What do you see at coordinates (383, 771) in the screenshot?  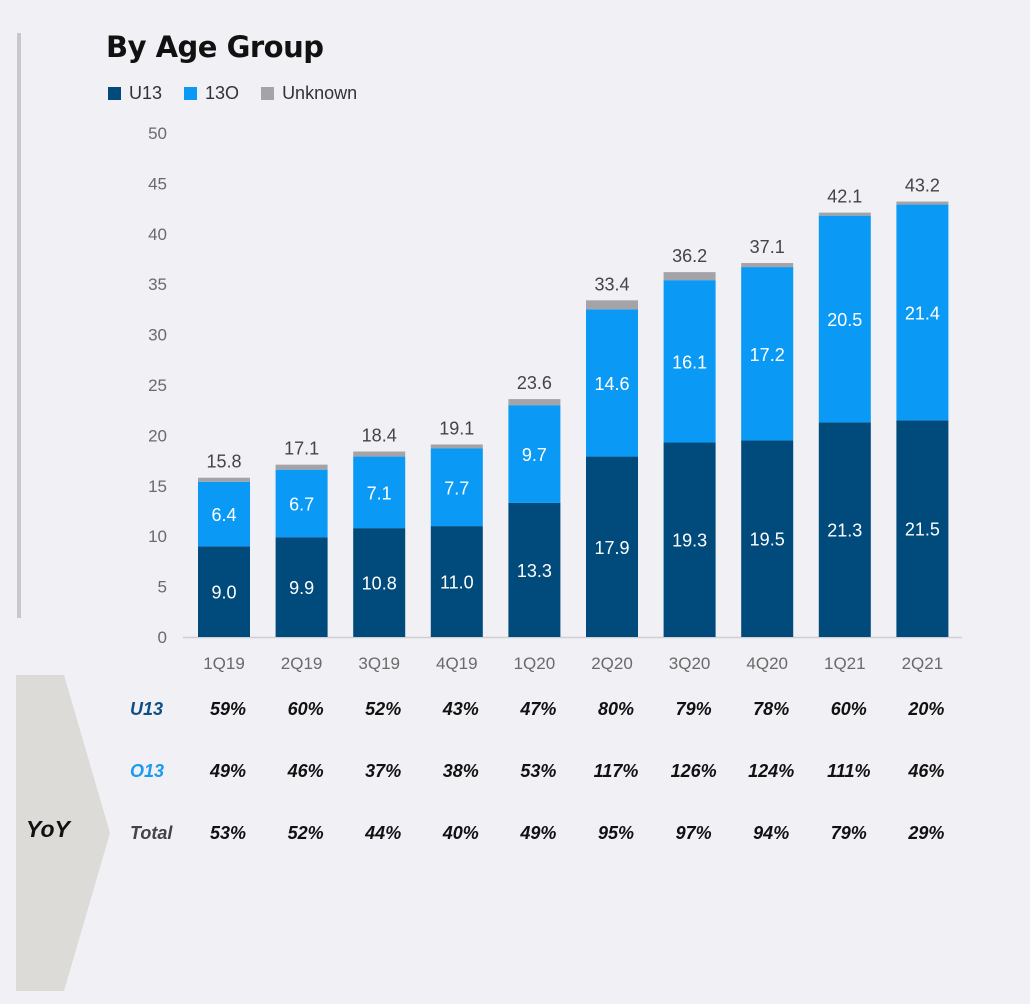 I see `yoy-cell: 37%` at bounding box center [383, 771].